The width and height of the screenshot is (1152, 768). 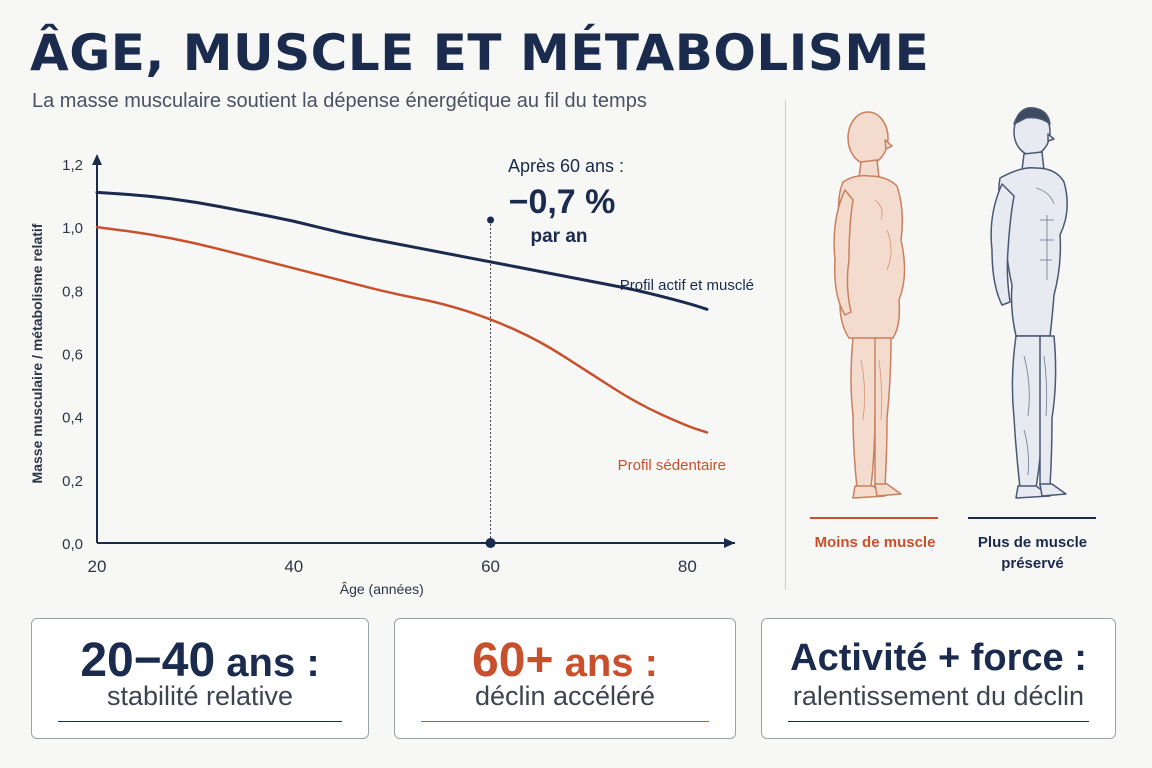 What do you see at coordinates (382, 589) in the screenshot?
I see `x-axis-label: Âge (années)` at bounding box center [382, 589].